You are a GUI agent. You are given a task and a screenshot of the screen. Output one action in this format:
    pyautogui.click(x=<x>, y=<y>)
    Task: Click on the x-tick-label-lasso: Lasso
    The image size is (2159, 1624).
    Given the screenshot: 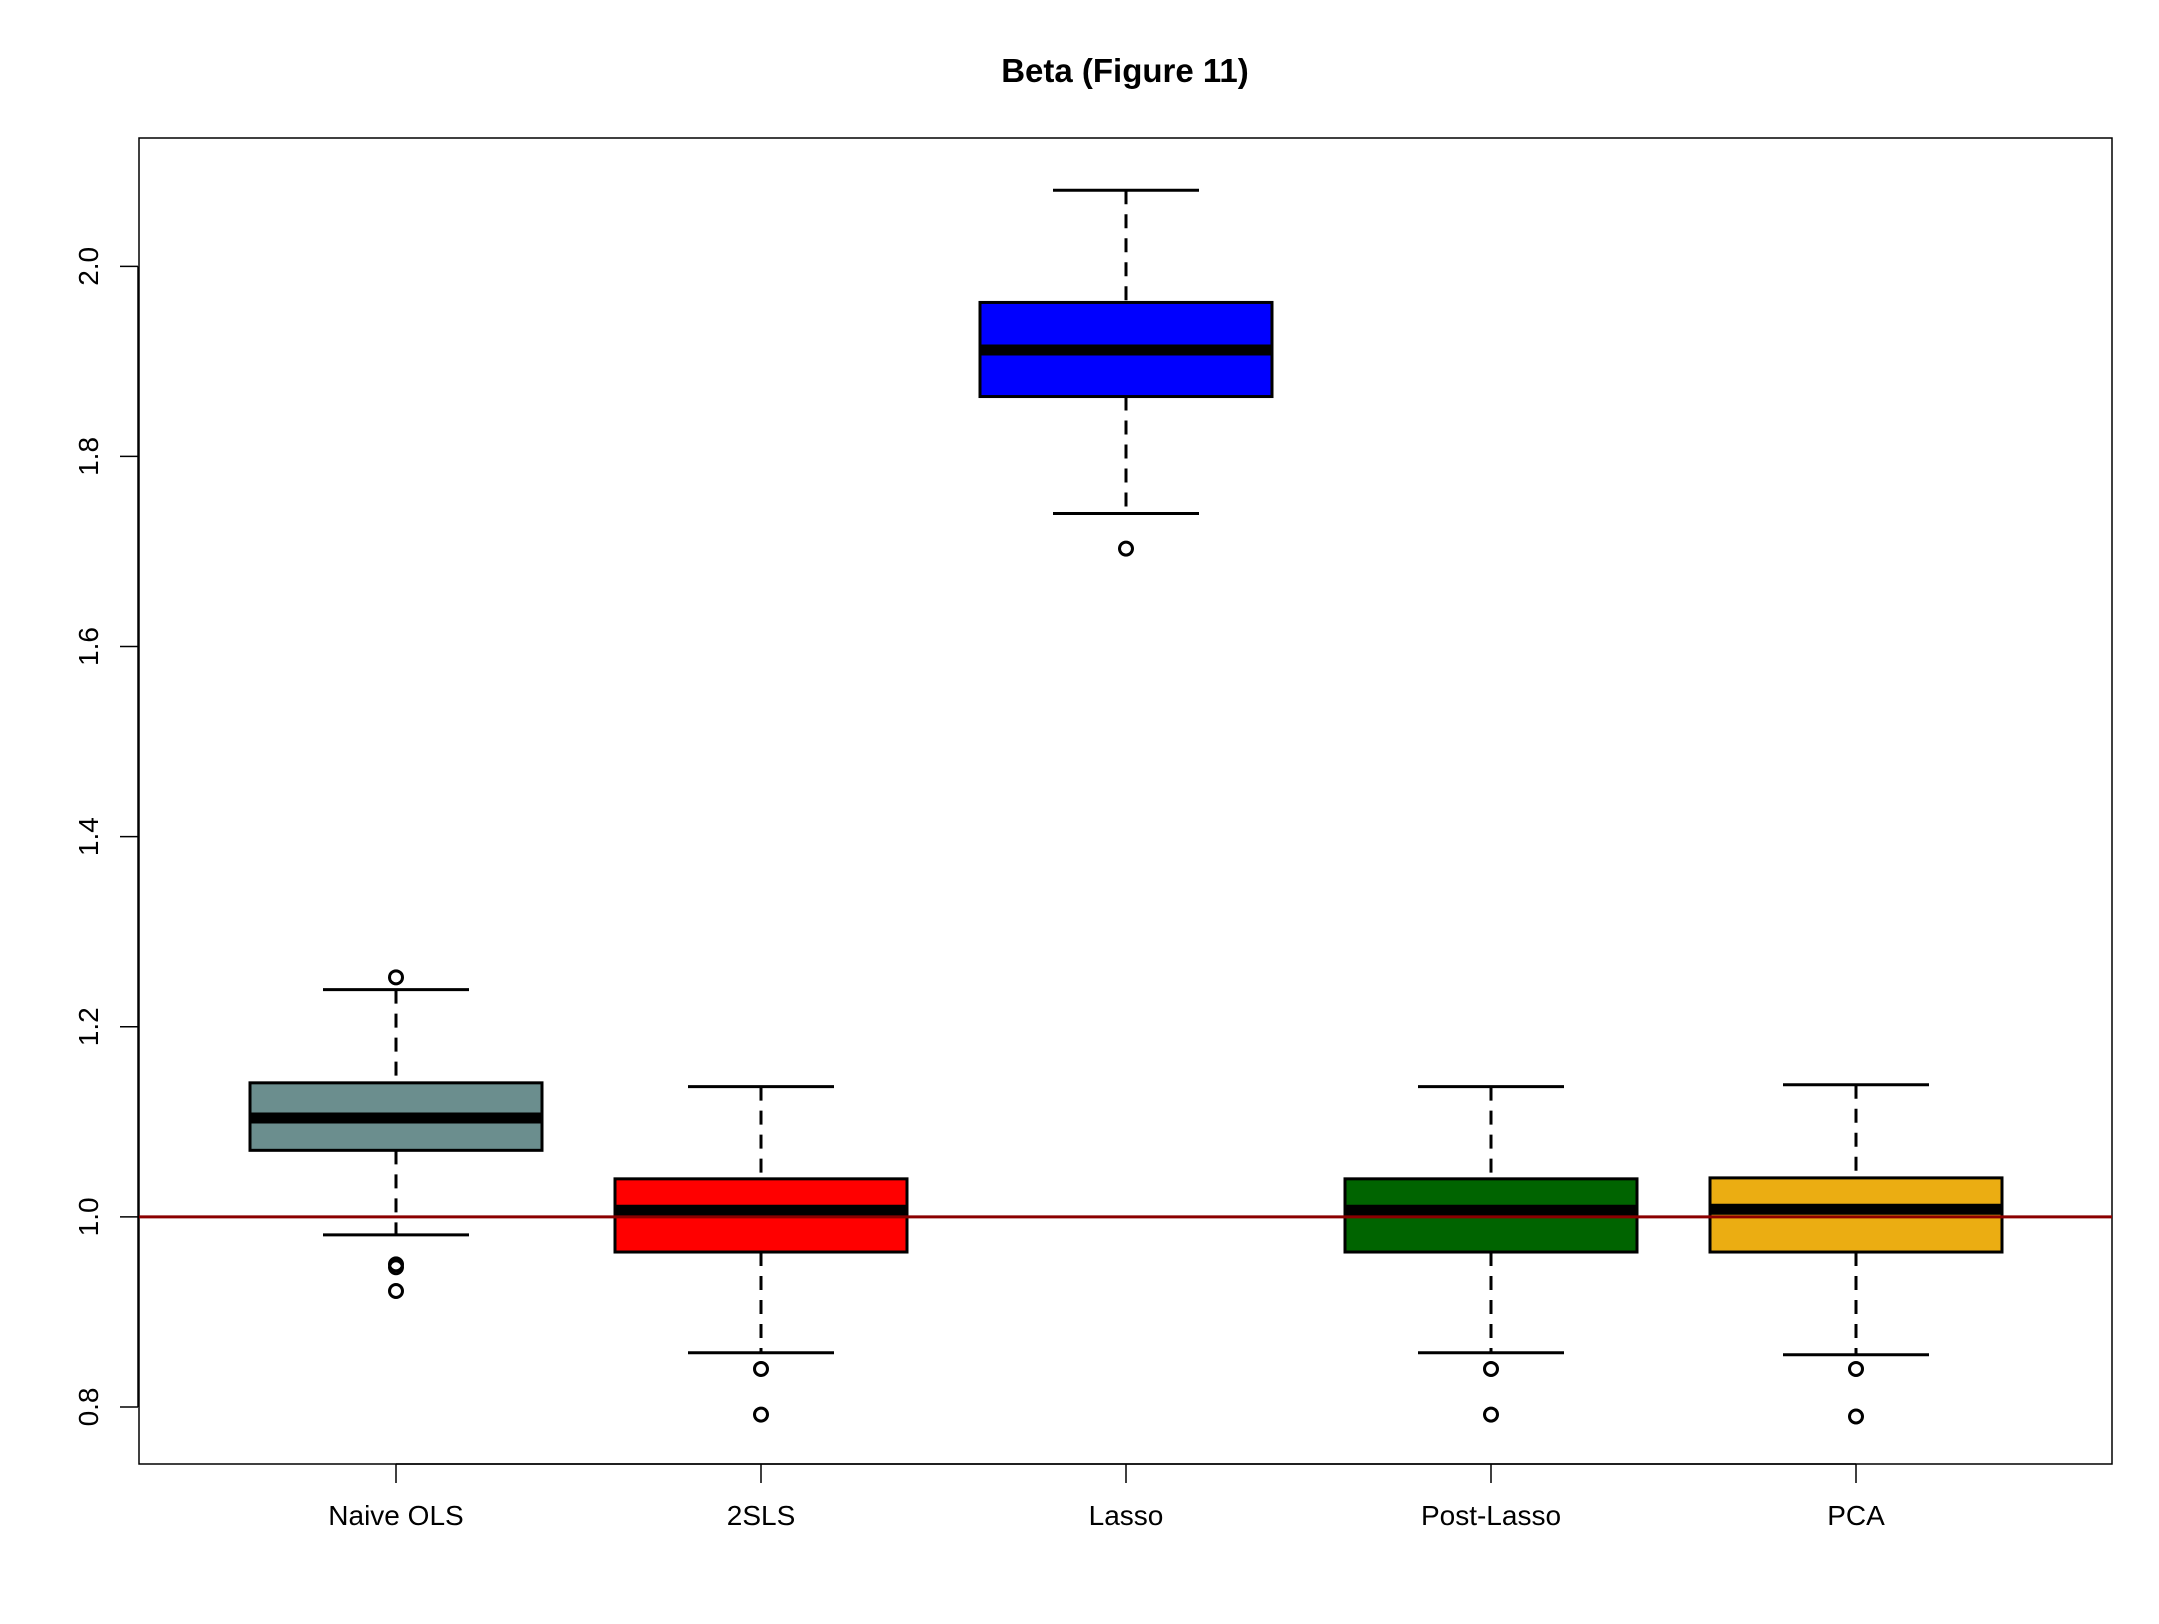 What is the action you would take?
    pyautogui.click(x=1126, y=1515)
    